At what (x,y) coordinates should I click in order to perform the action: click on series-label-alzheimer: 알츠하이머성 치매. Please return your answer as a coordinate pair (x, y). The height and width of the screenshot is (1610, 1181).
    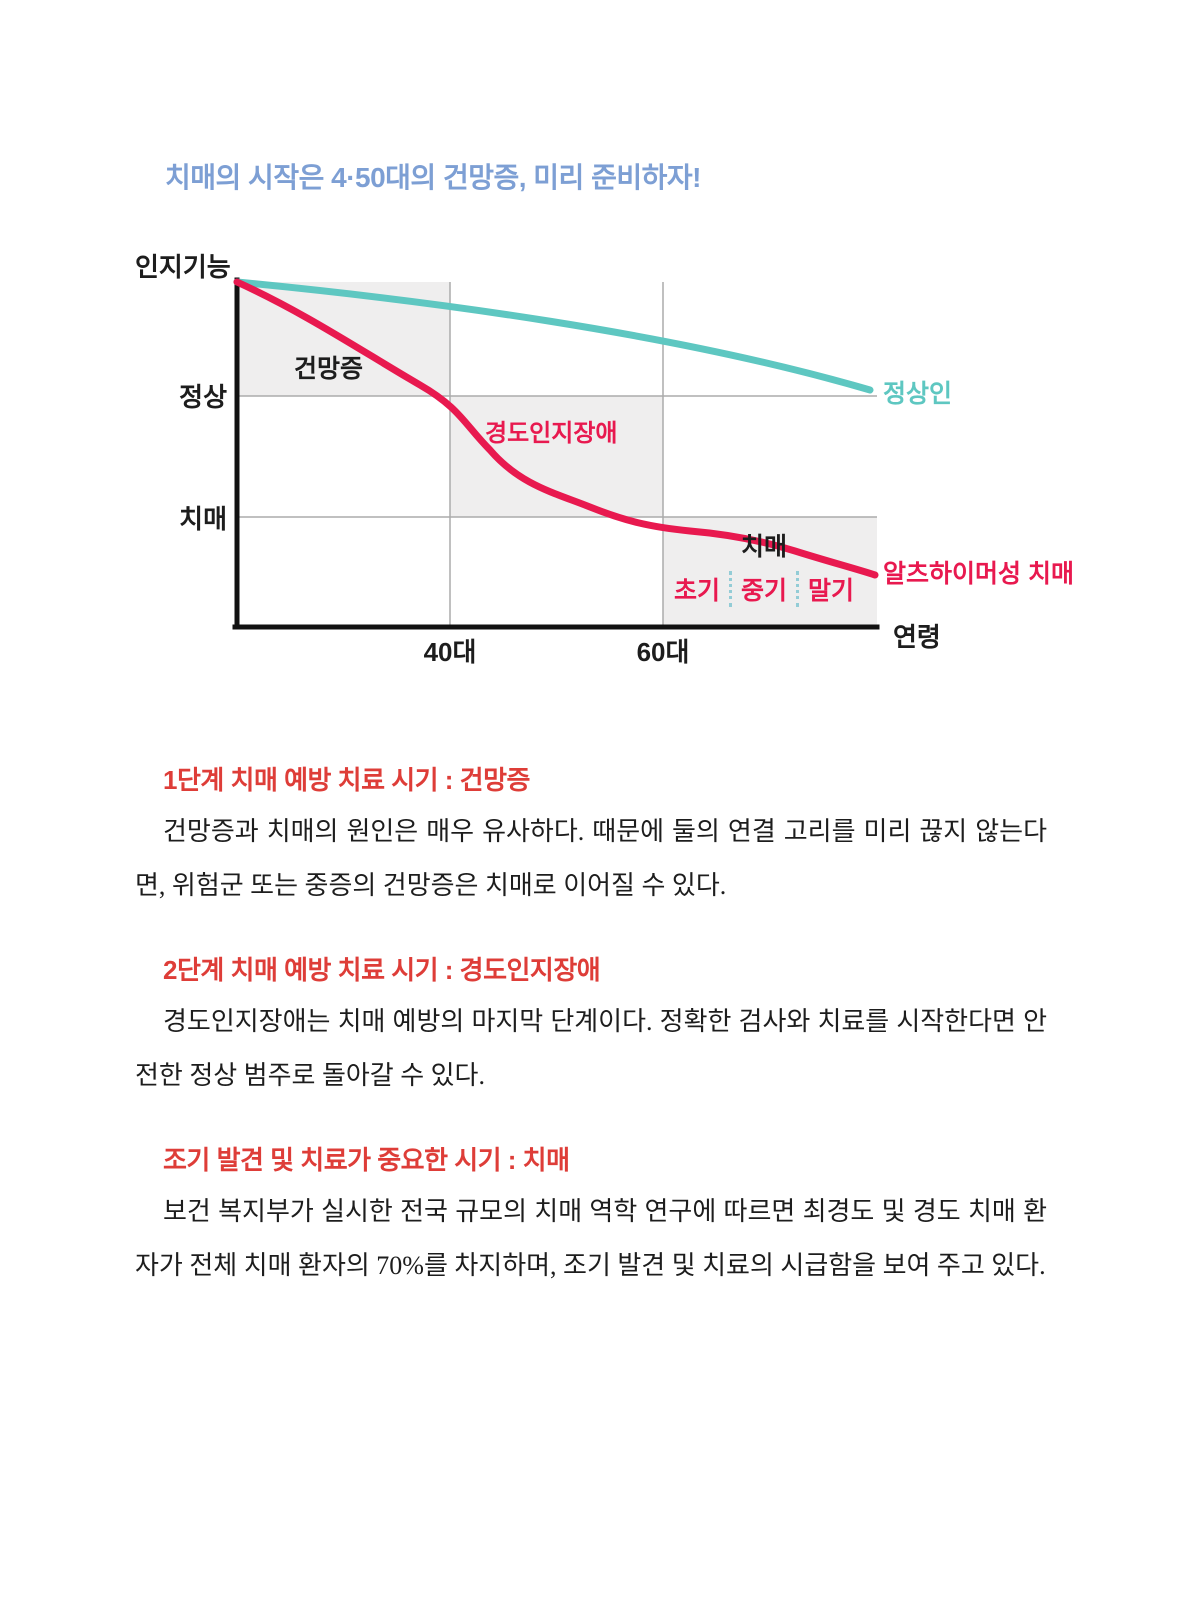
    Looking at the image, I should click on (978, 574).